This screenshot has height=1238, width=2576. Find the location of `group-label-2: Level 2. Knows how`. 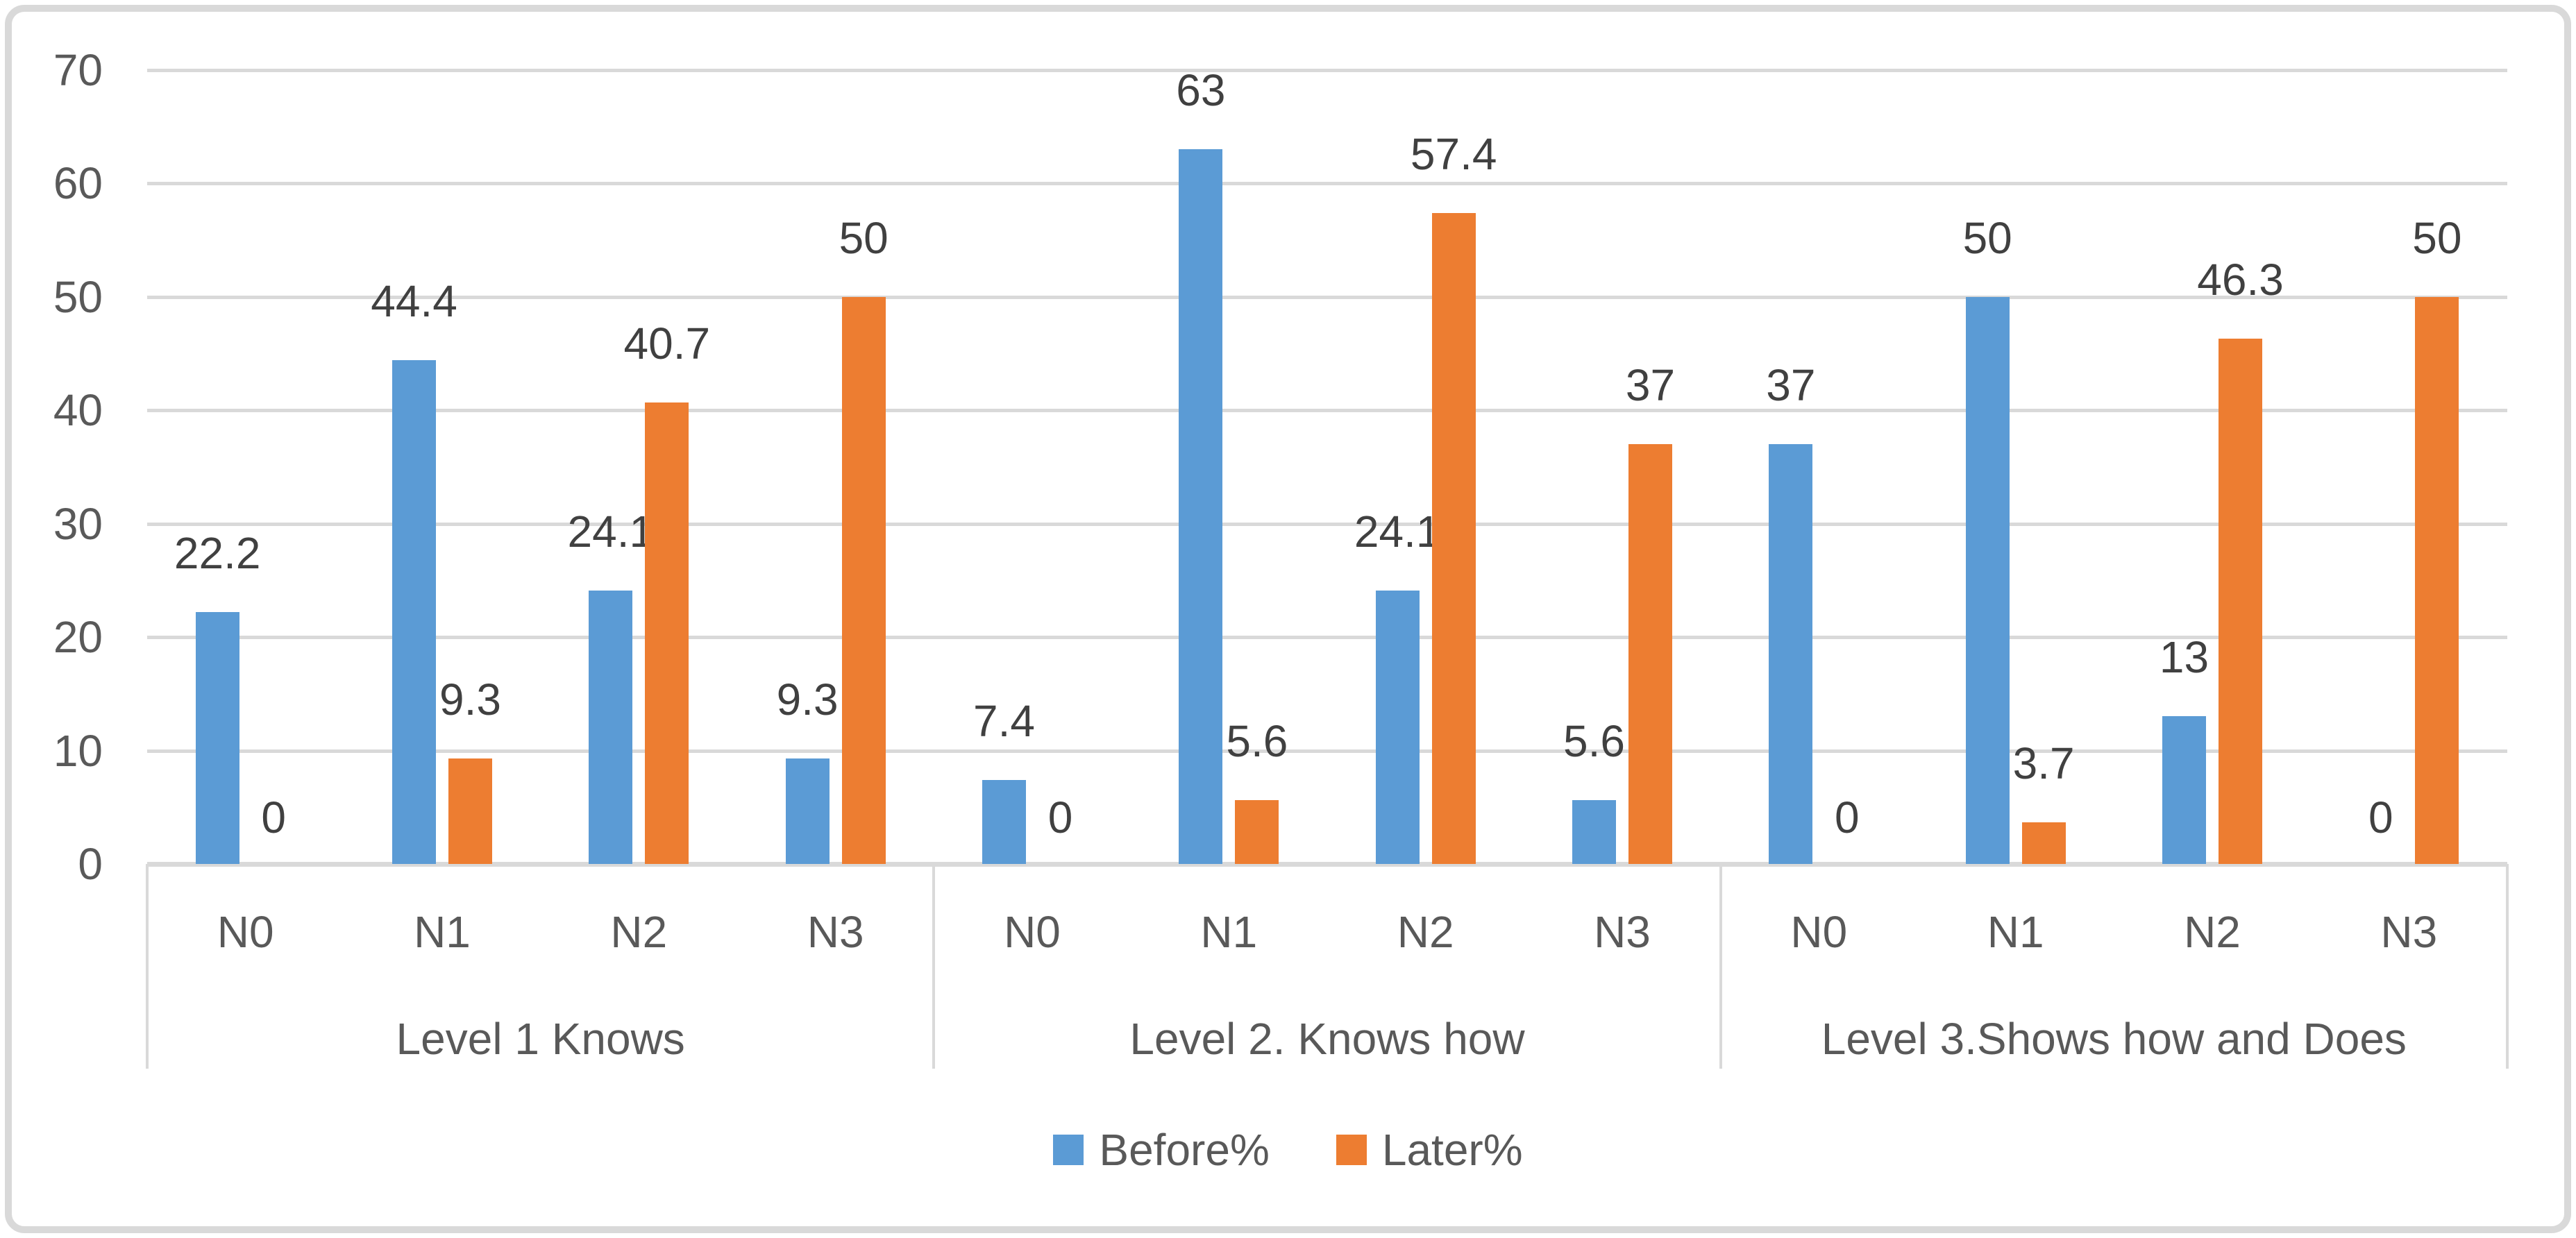

group-label-2: Level 2. Knows how is located at coordinates (1327, 1039).